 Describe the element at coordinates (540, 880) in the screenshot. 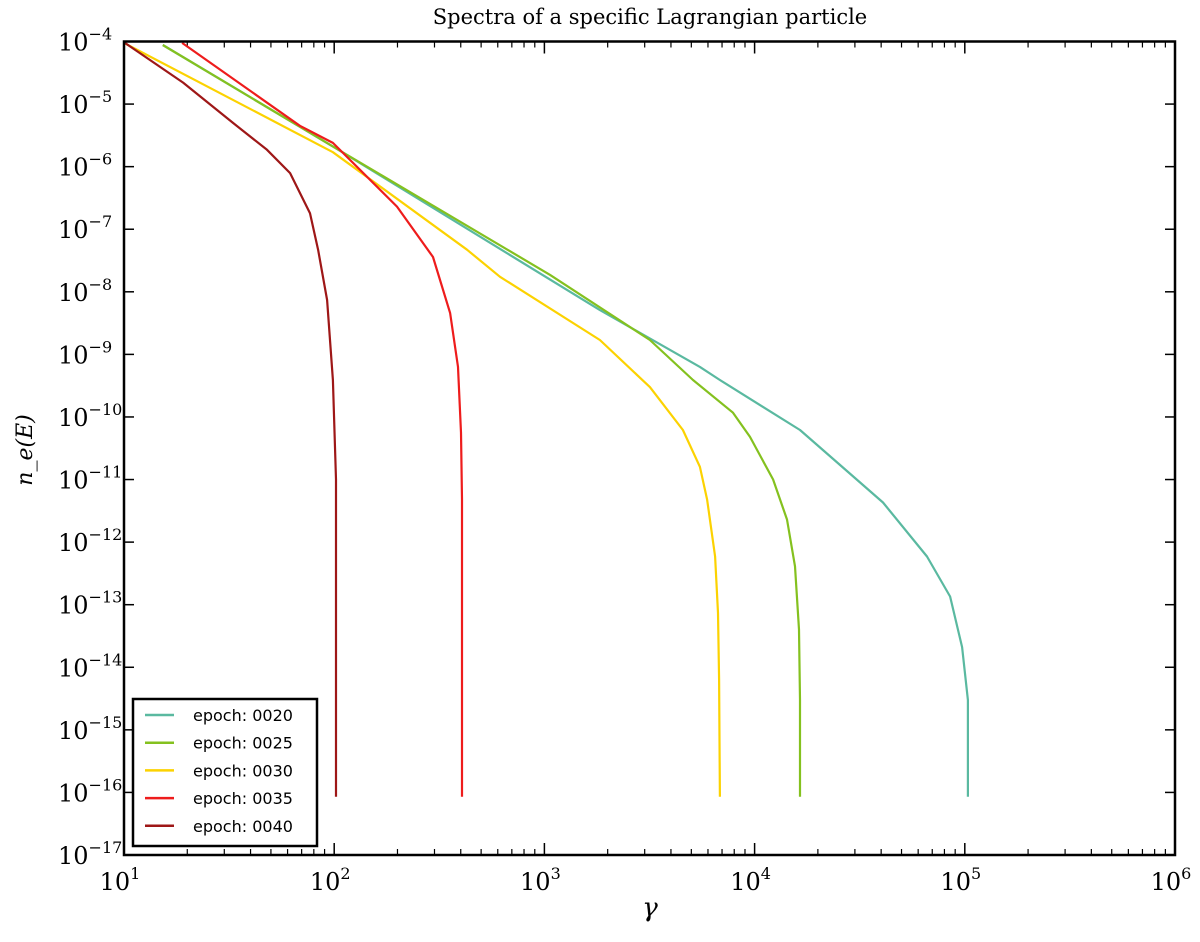

I see `x-tick-label: 10³` at that location.